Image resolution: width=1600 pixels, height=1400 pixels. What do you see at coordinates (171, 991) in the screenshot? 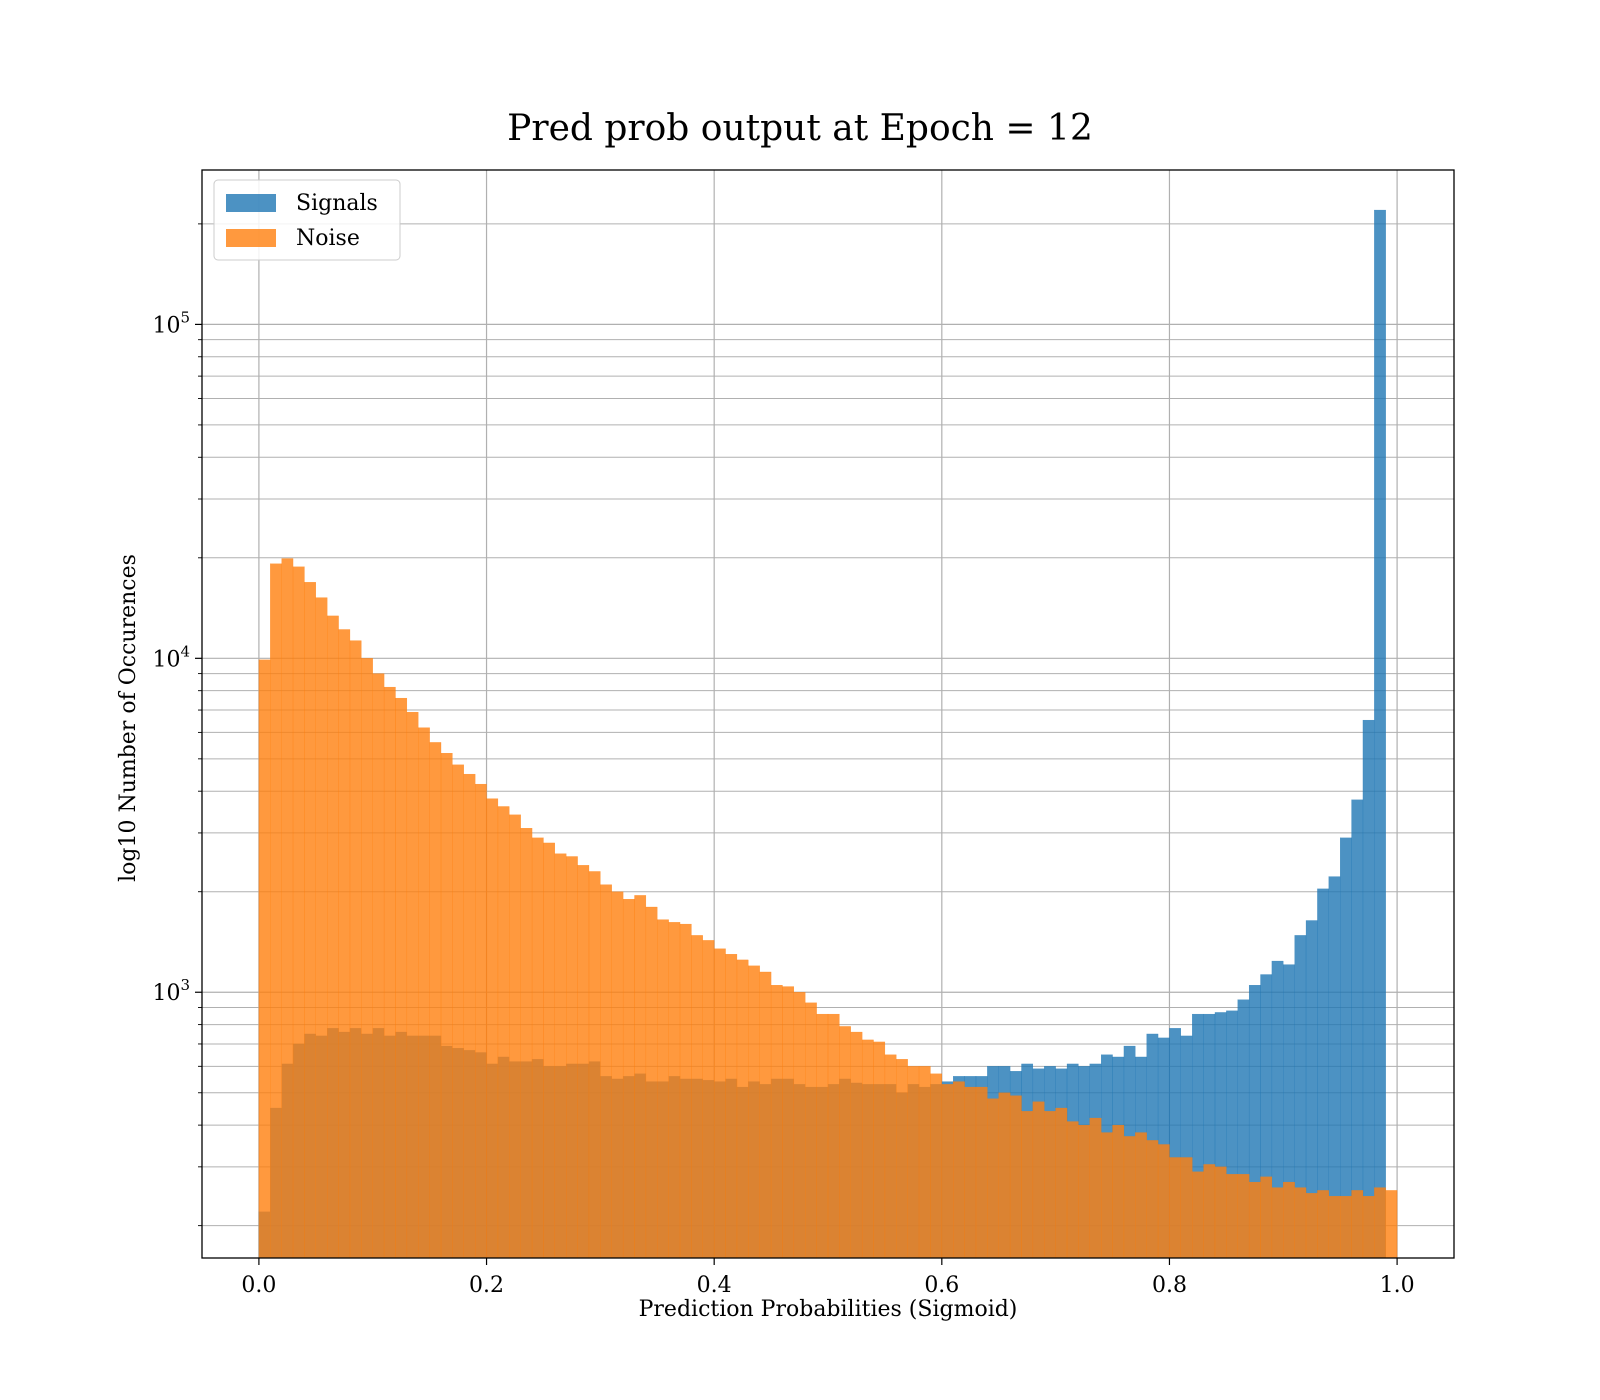
I see `y-tick-label: 10³` at bounding box center [171, 991].